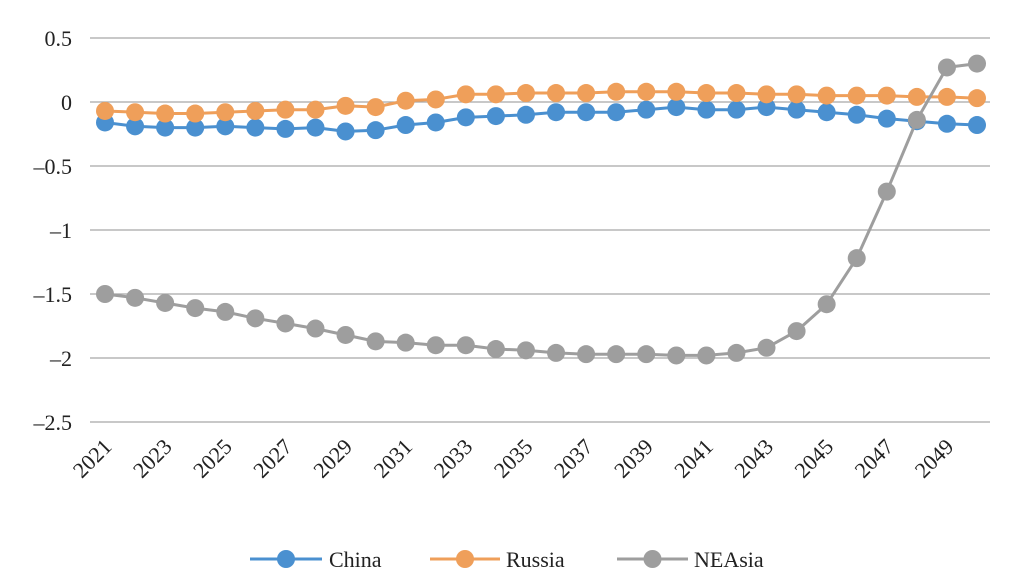 The image size is (1021, 584). What do you see at coordinates (934, 458) in the screenshot?
I see `x-tick-label: 2049` at bounding box center [934, 458].